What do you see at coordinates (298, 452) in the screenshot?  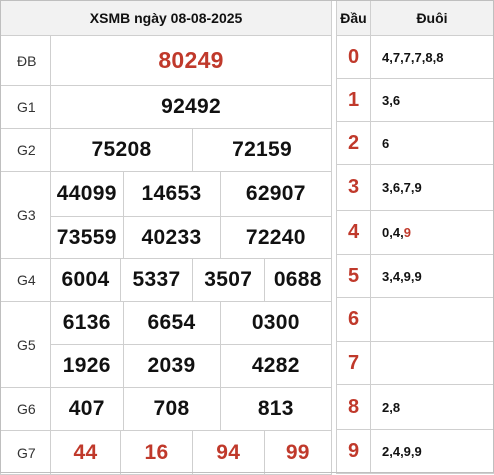 I see `prize-g7-number: 99` at bounding box center [298, 452].